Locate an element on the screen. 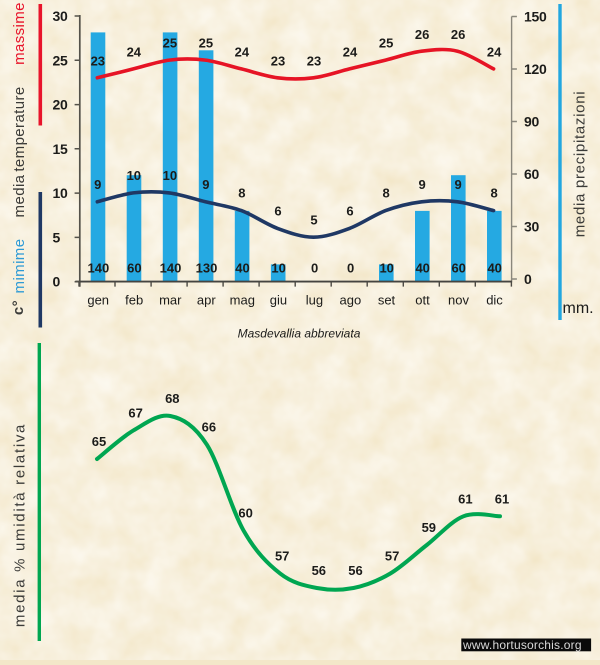 The height and width of the screenshot is (665, 600). svg-text: media is located at coordinates (19, 195).